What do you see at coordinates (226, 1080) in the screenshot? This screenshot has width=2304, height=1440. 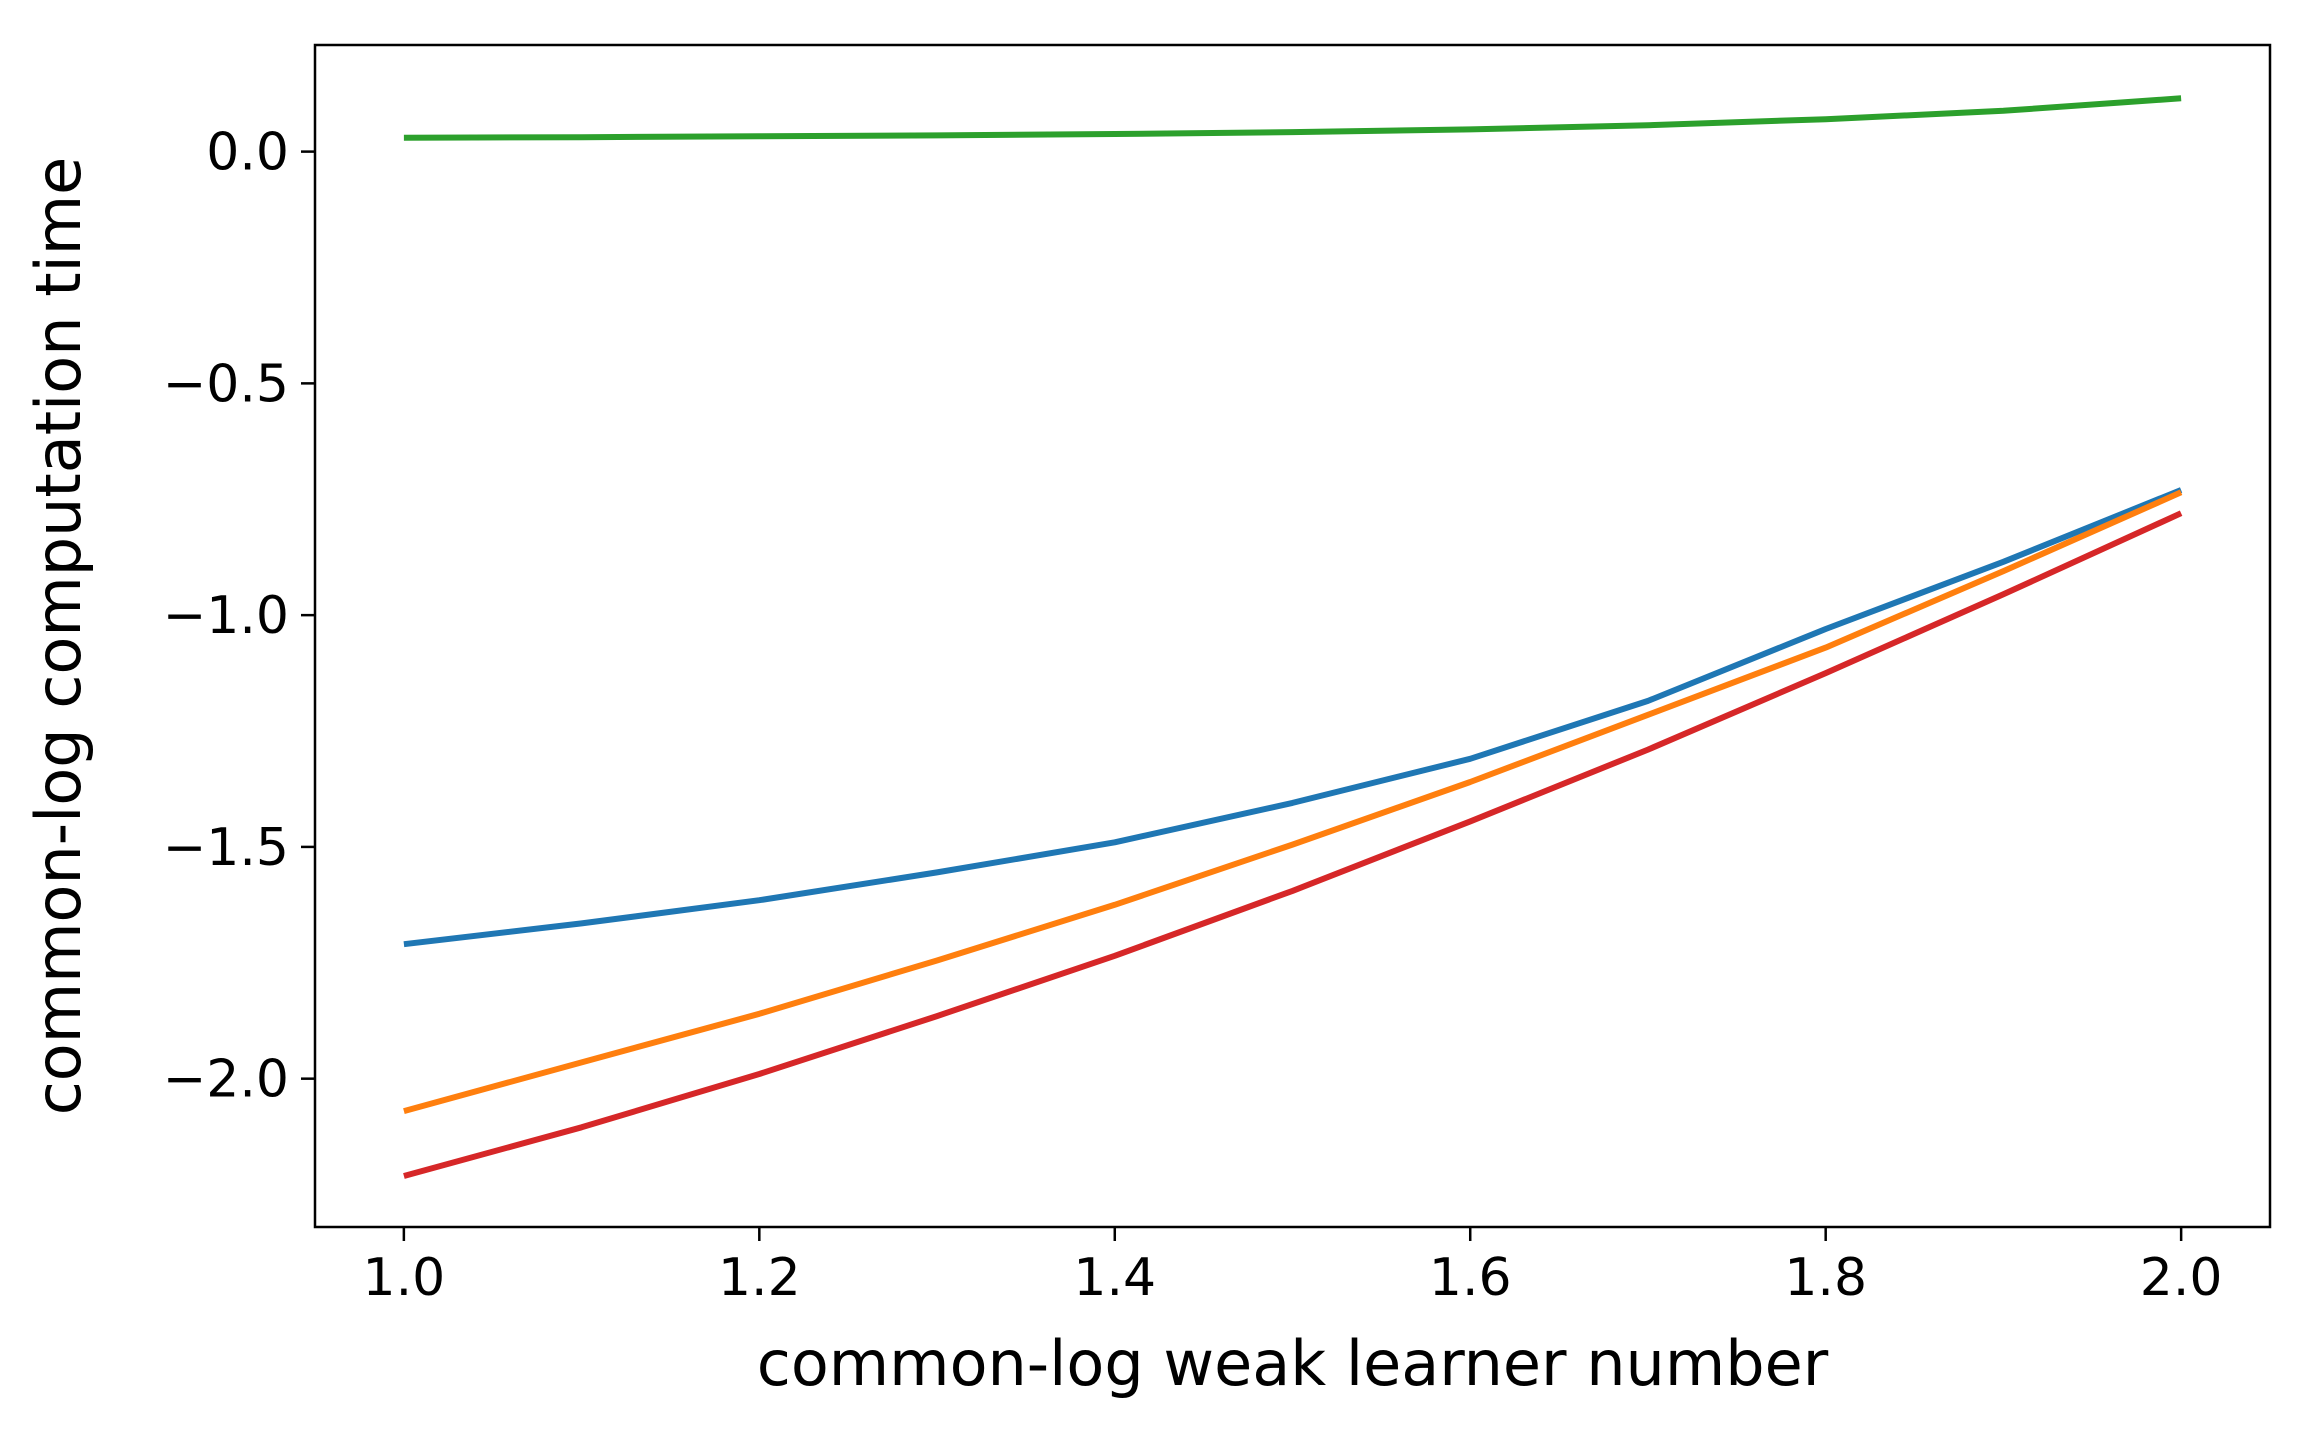 I see `y-tick-label: −2.0` at bounding box center [226, 1080].